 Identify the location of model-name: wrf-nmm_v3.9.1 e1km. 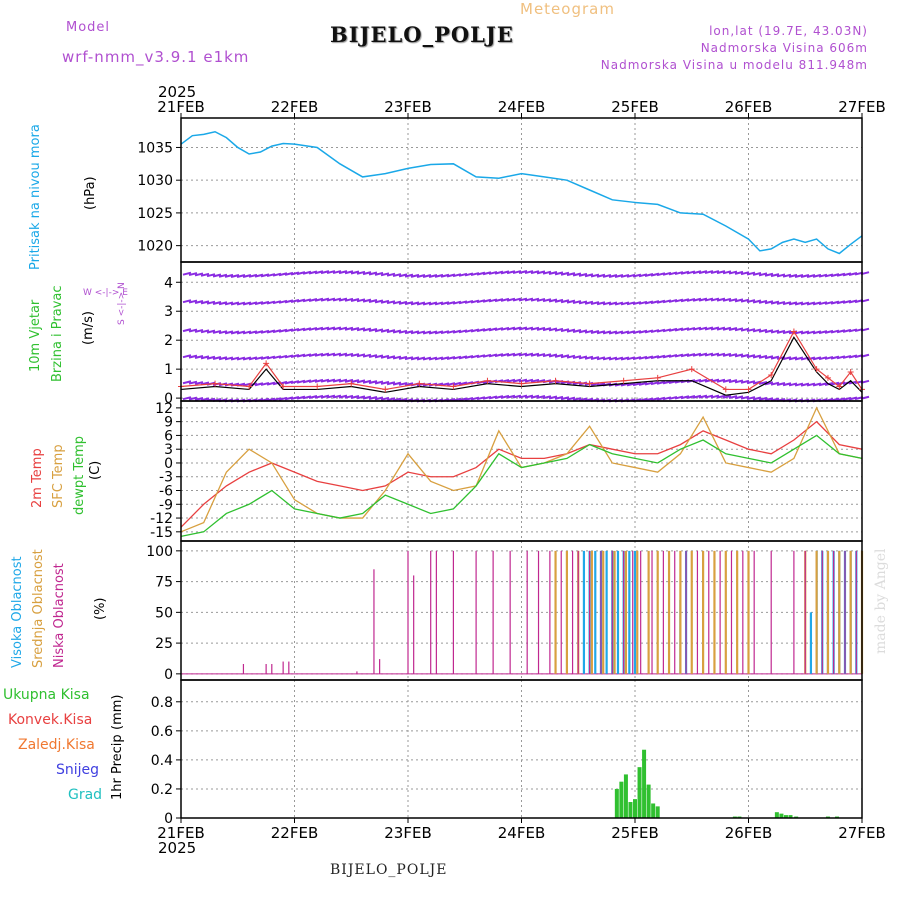
(156, 57).